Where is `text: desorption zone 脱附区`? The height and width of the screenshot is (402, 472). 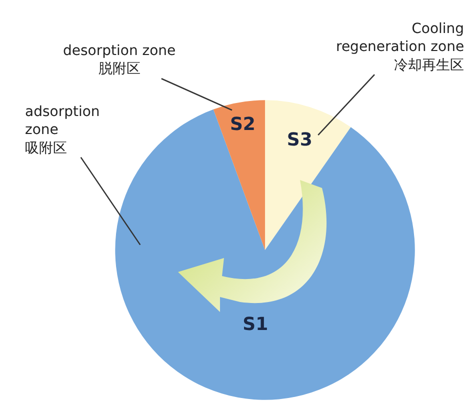
text: desorption zone 脱附区 is located at coordinates (119, 60).